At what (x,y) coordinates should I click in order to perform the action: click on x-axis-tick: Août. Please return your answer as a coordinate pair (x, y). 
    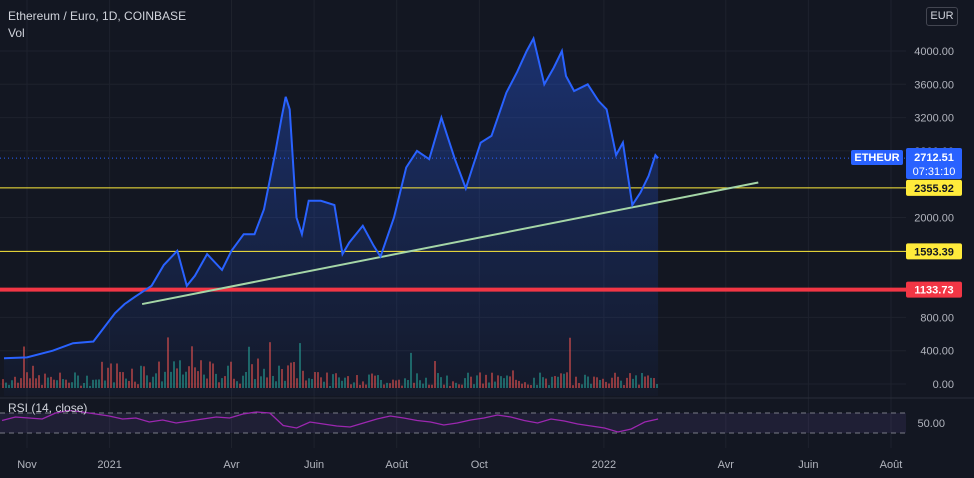
    Looking at the image, I should click on (396, 465).